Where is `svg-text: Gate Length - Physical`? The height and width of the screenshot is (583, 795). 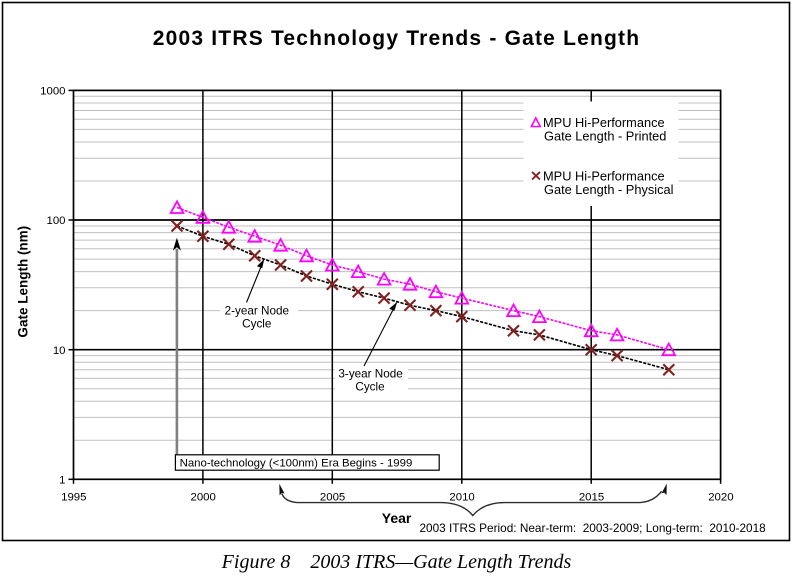
svg-text: Gate Length - Physical is located at coordinates (608, 189).